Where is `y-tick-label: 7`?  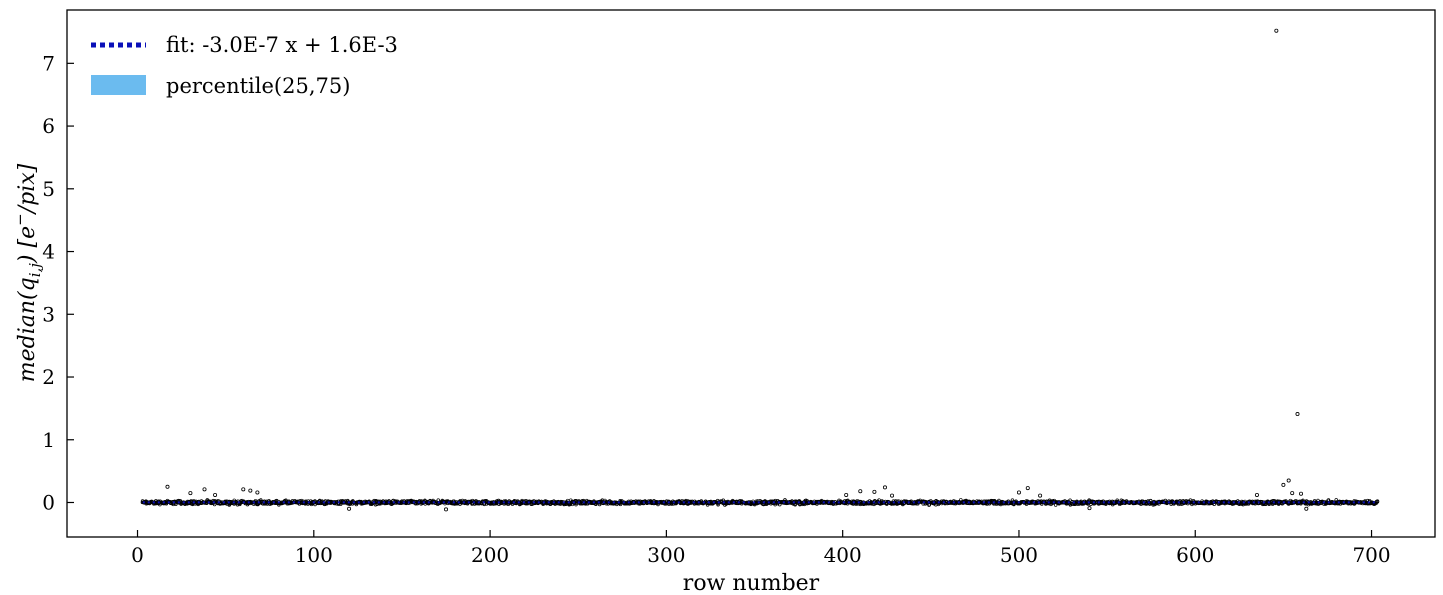 y-tick-label: 7 is located at coordinates (48, 63).